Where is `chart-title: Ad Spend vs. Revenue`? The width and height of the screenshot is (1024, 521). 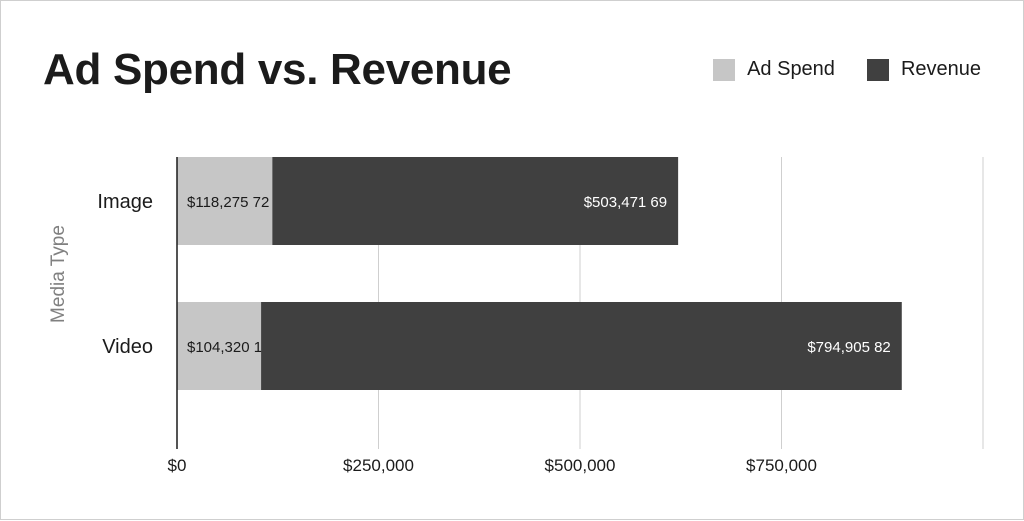 chart-title: Ad Spend vs. Revenue is located at coordinates (277, 69).